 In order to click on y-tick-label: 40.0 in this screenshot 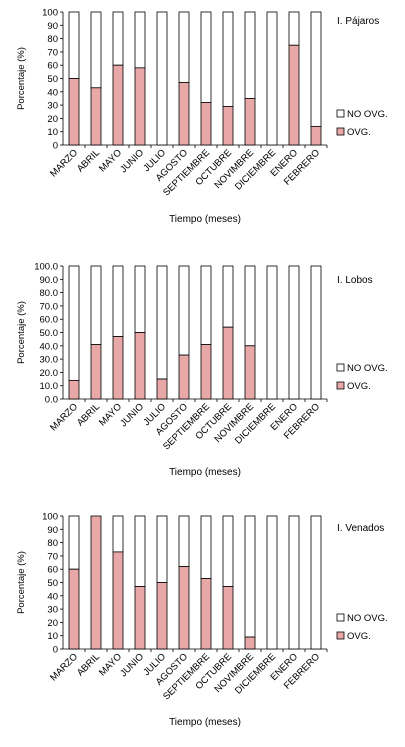, I will do `click(49, 346)`.